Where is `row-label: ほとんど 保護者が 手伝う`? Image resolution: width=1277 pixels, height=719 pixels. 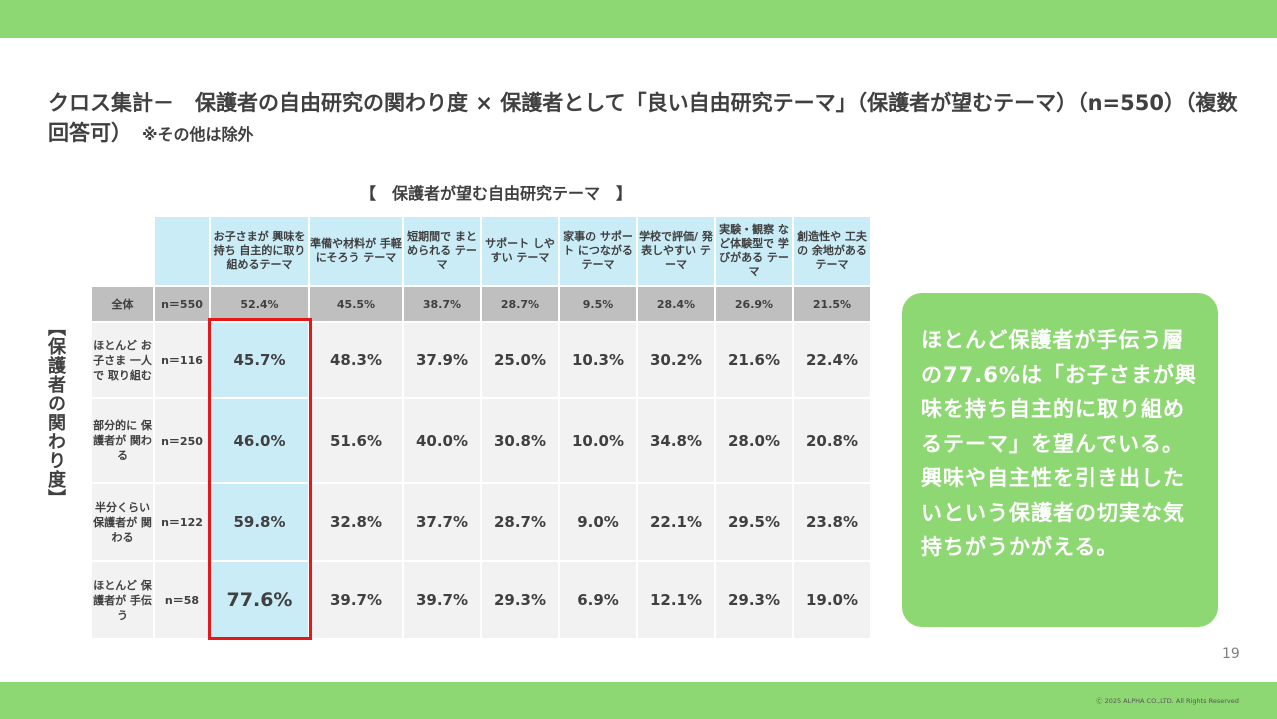
row-label: ほとんど 保護者が 手伝う is located at coordinates (122, 600).